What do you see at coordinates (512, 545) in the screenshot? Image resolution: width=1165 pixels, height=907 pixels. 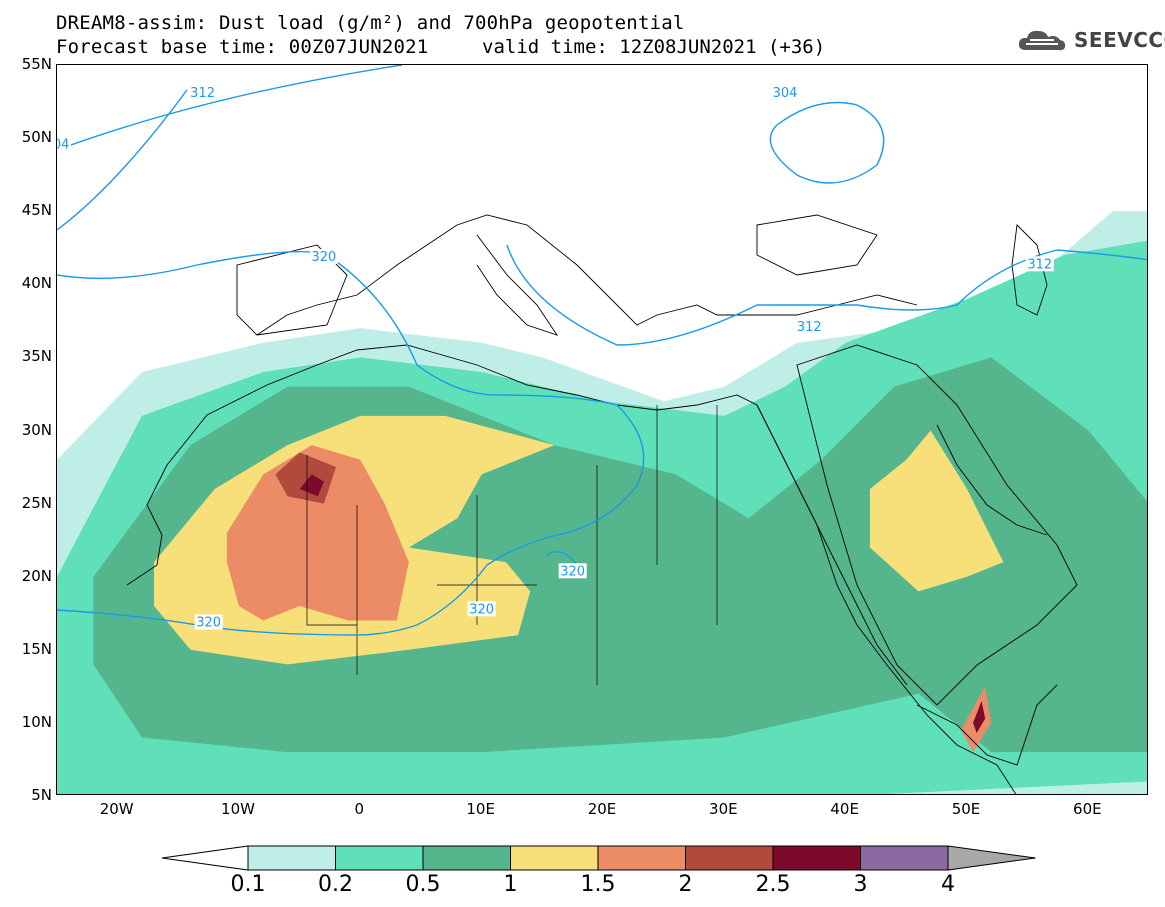 I see `border-lines` at bounding box center [512, 545].